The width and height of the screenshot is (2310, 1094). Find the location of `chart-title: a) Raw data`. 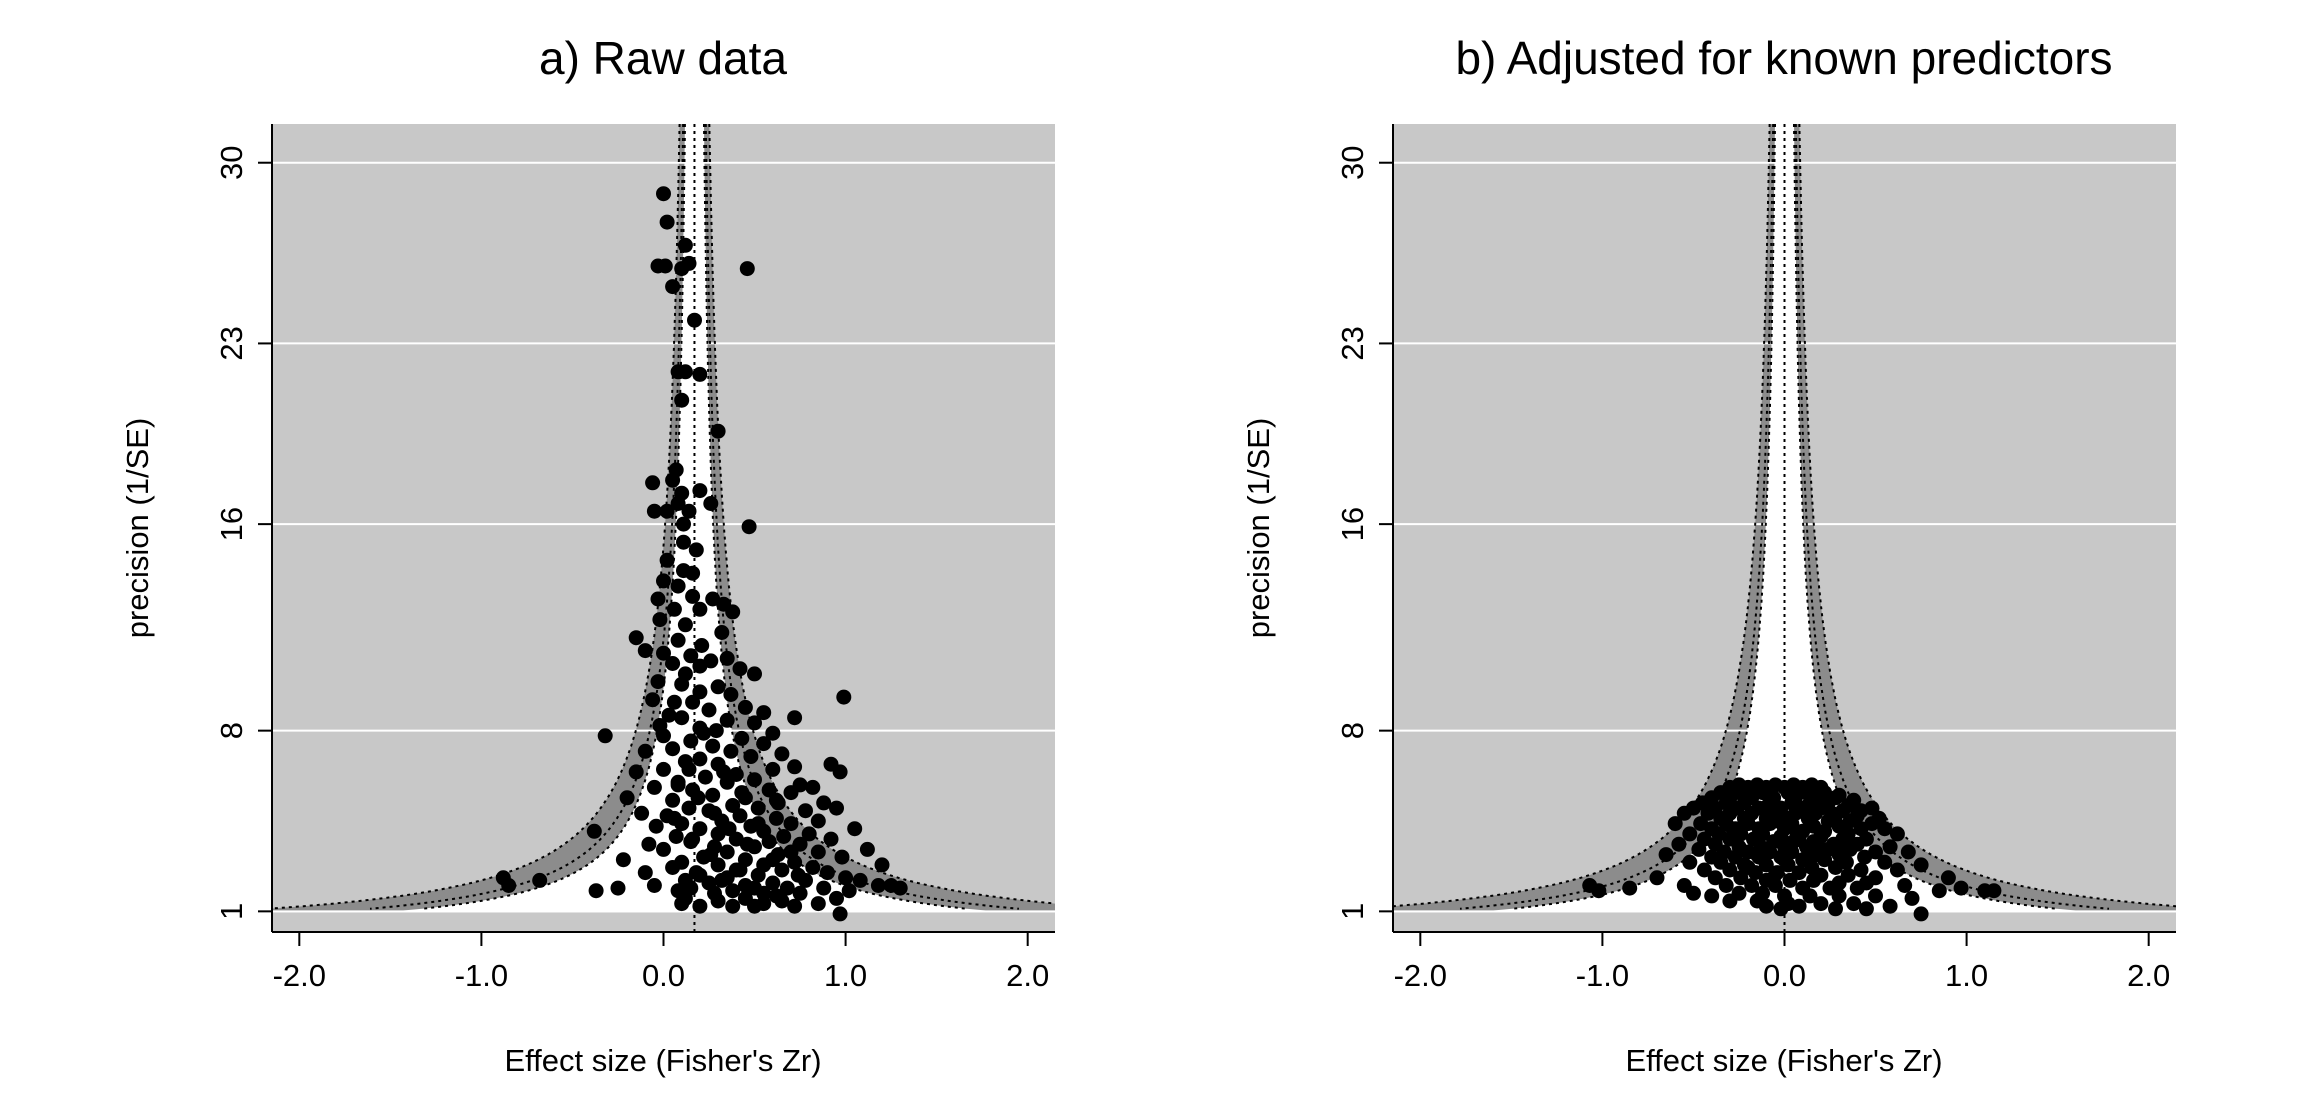

chart-title: a) Raw data is located at coordinates (663, 58).